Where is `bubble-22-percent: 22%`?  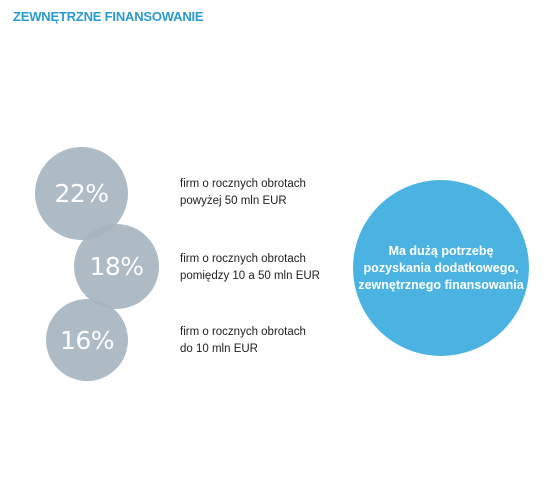
bubble-22-percent: 22% is located at coordinates (81, 193).